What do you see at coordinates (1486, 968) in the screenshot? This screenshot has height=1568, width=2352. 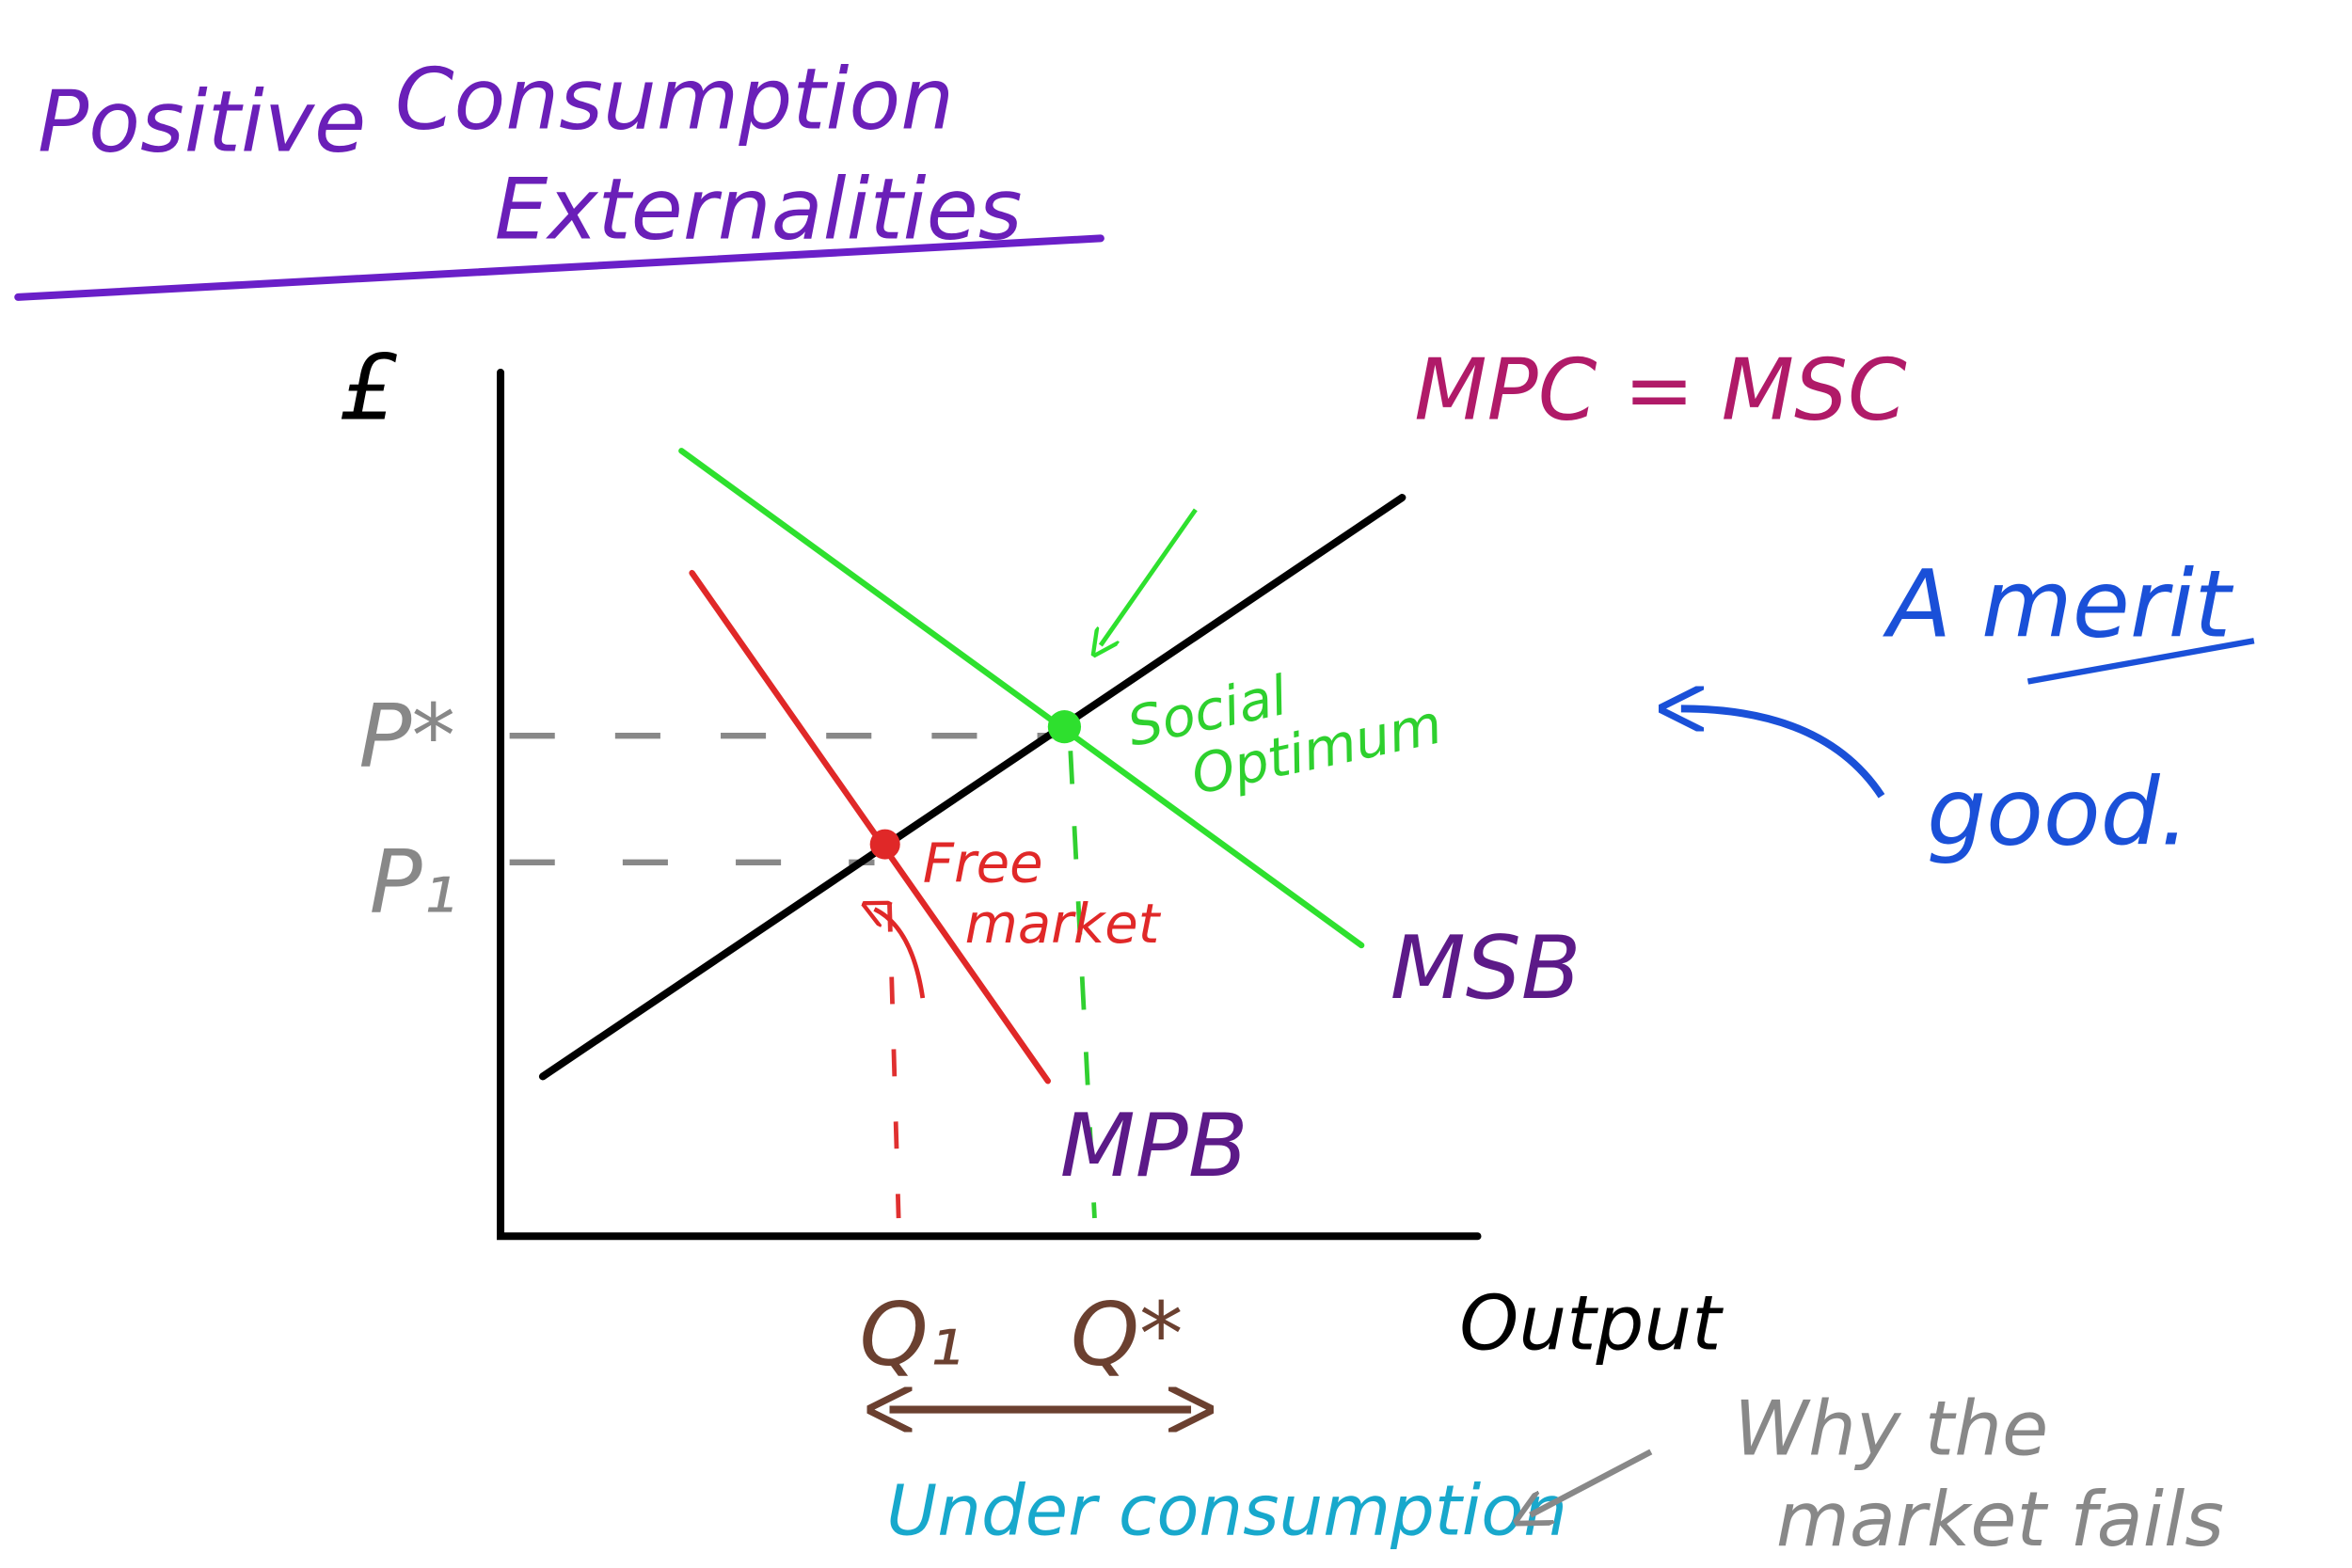 I see `curve-label: MSB` at bounding box center [1486, 968].